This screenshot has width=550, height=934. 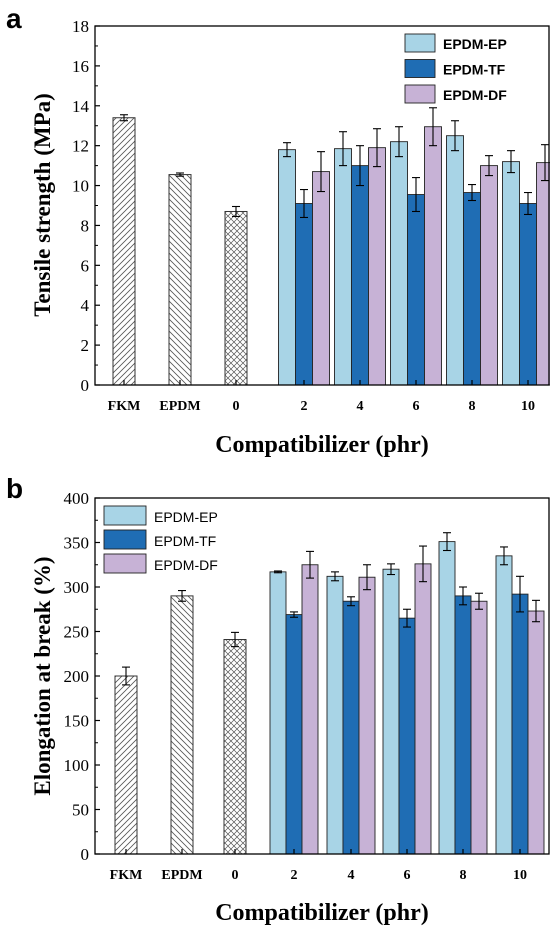 I want to click on y-tick-label: 18, so click(x=80, y=26).